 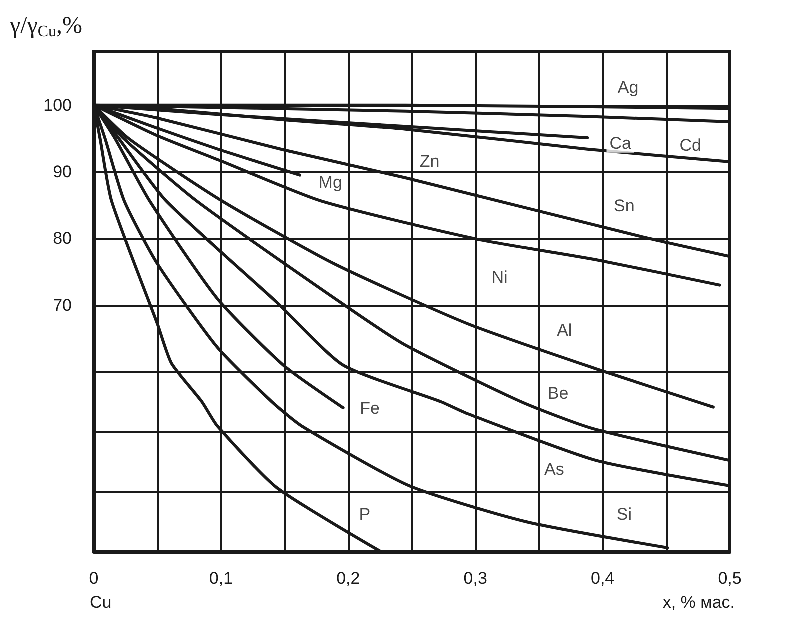 What do you see at coordinates (62, 172) in the screenshot?
I see `y-tick-label: 90` at bounding box center [62, 172].